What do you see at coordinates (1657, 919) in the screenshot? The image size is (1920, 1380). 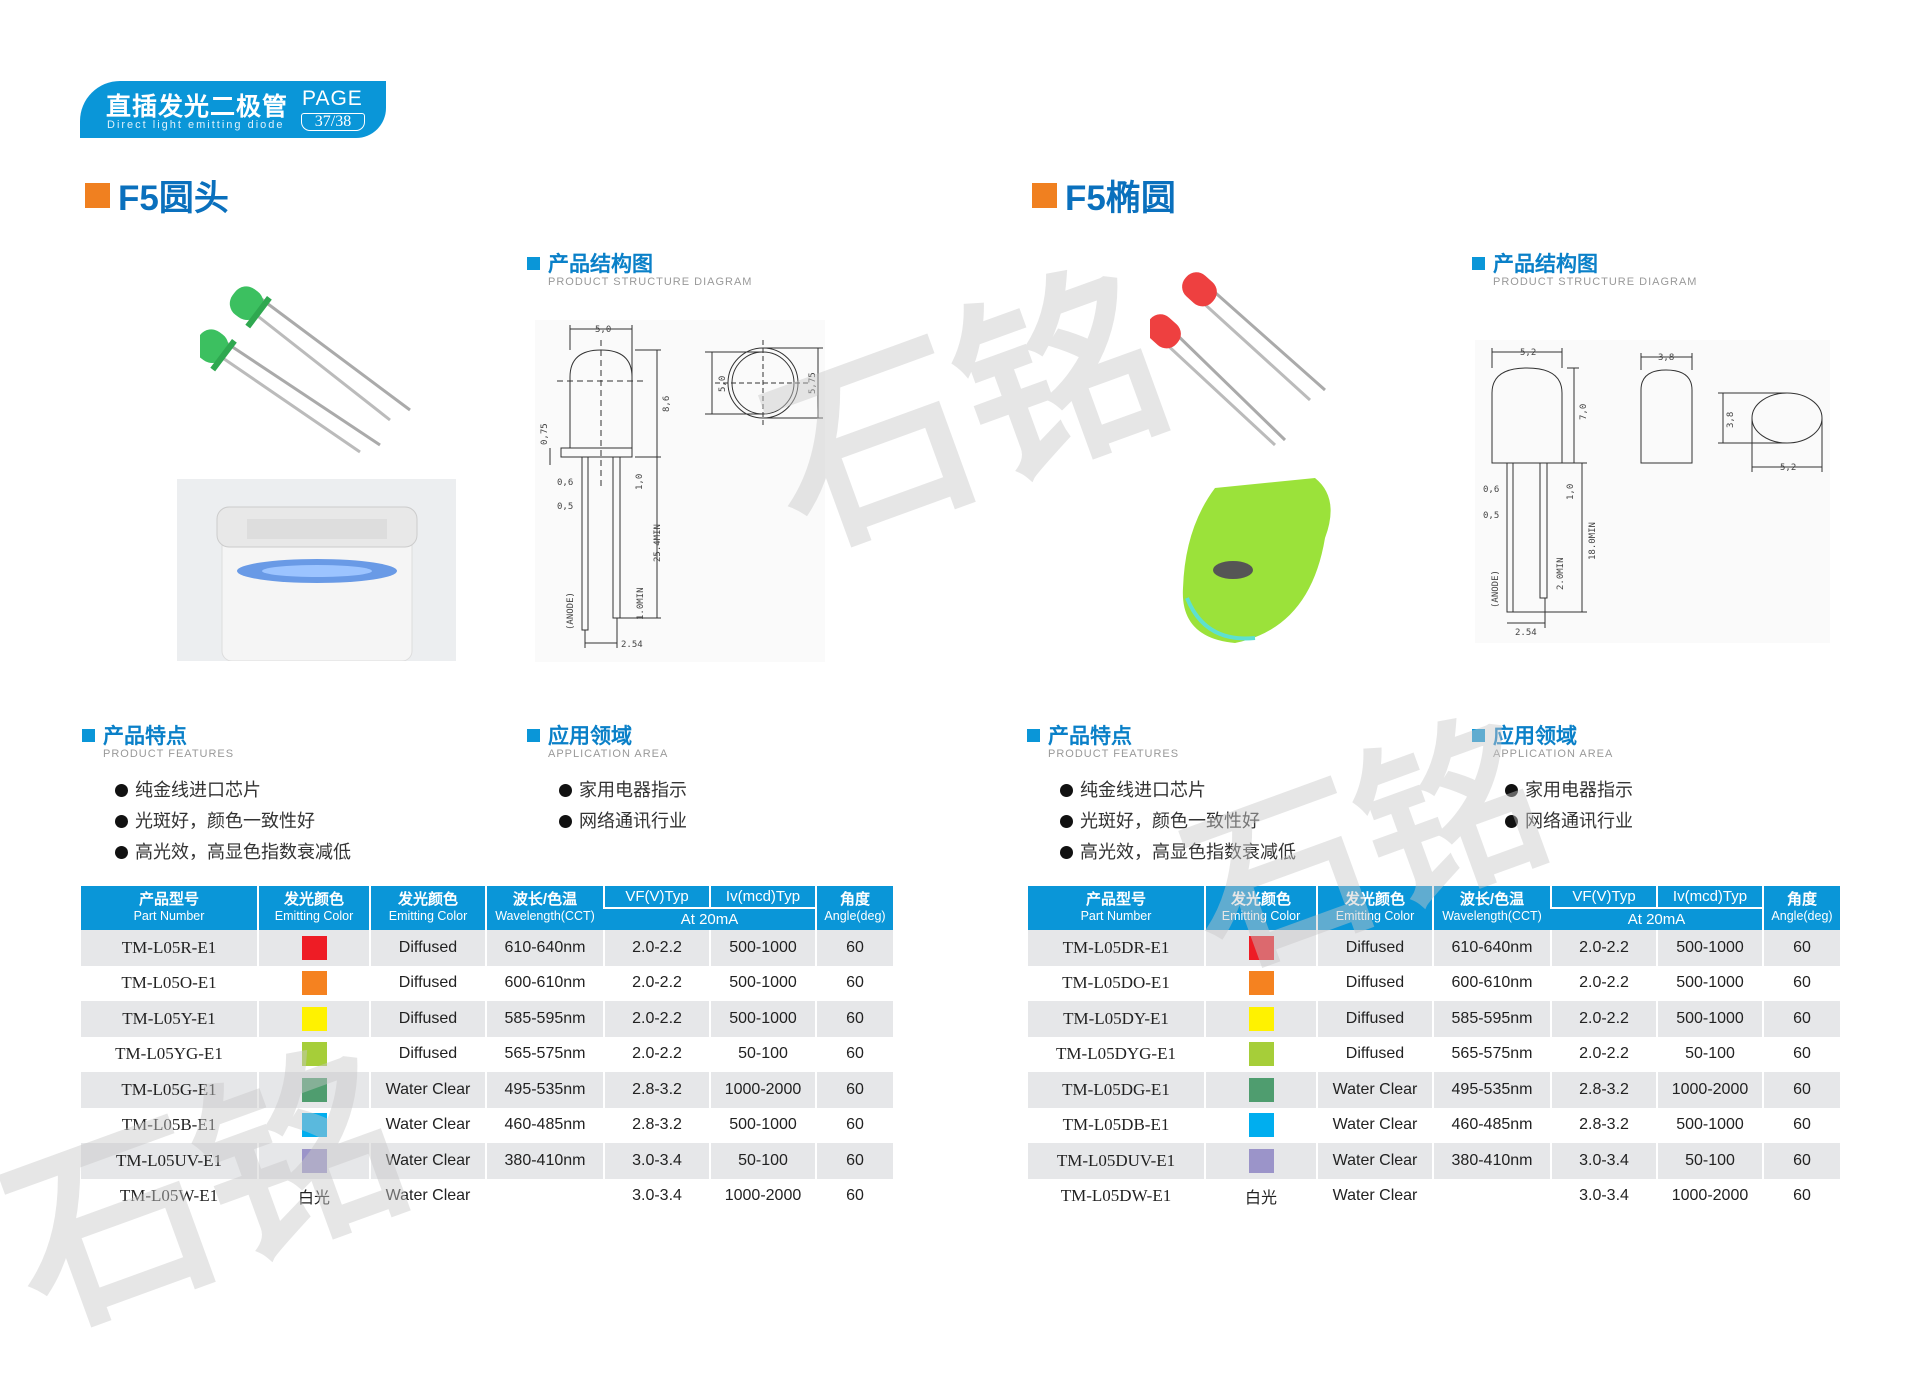 I see `column-header-condition: At 20mA` at bounding box center [1657, 919].